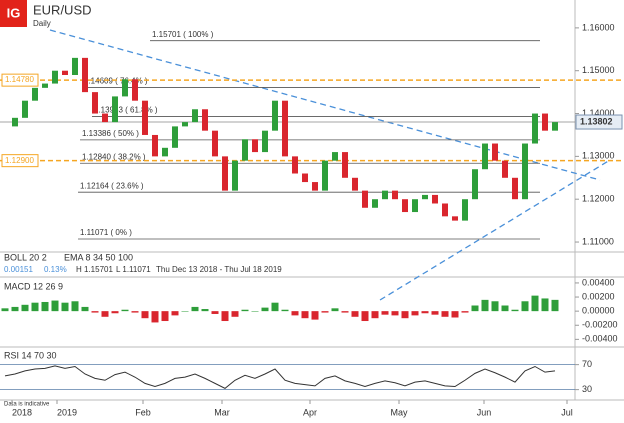 The image size is (624, 423). What do you see at coordinates (18, 269) in the screenshot?
I see `change: 0.00151` at bounding box center [18, 269].